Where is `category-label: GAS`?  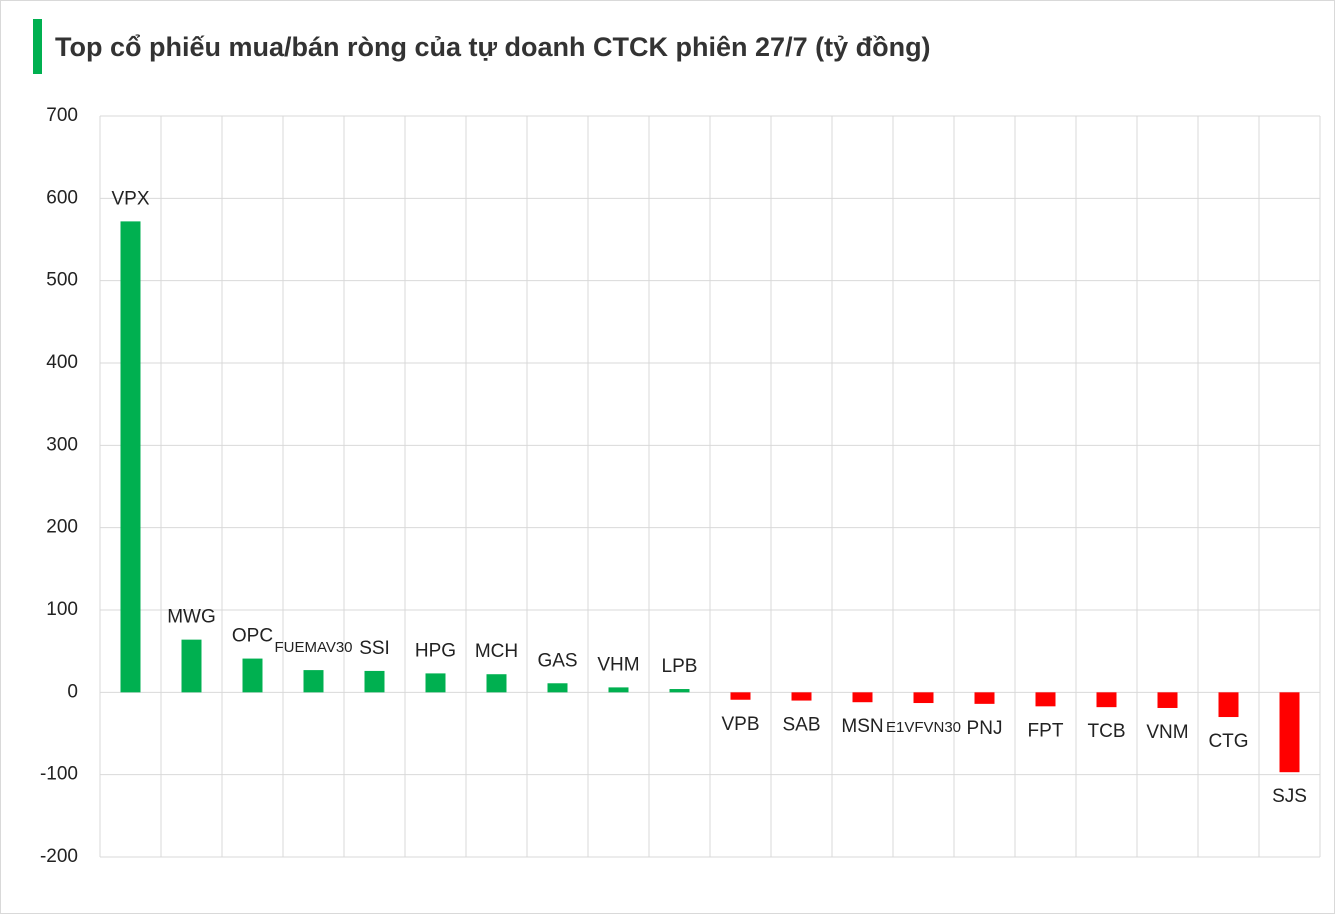
category-label: GAS is located at coordinates (557, 660).